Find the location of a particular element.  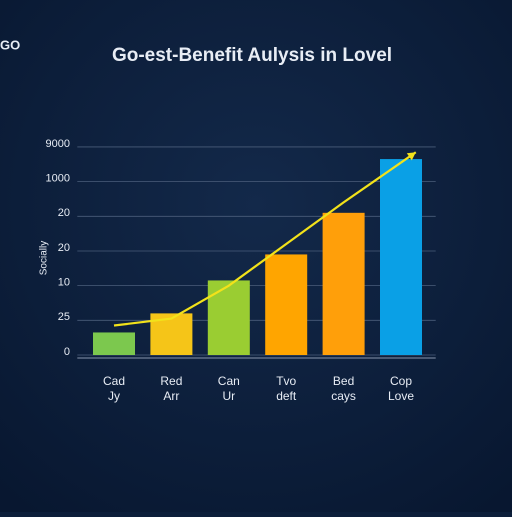

x-tick-label: cays is located at coordinates (343, 396).